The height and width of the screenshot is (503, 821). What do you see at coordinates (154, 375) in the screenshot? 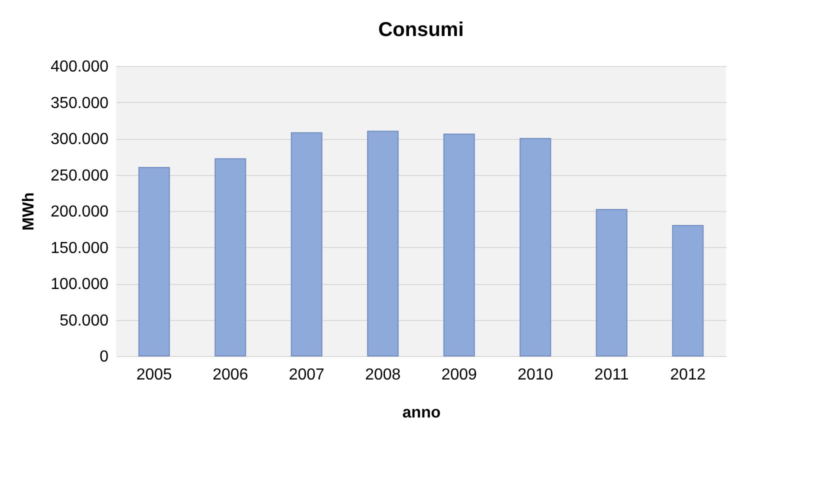
I see `x-tick-label: 2005` at bounding box center [154, 375].